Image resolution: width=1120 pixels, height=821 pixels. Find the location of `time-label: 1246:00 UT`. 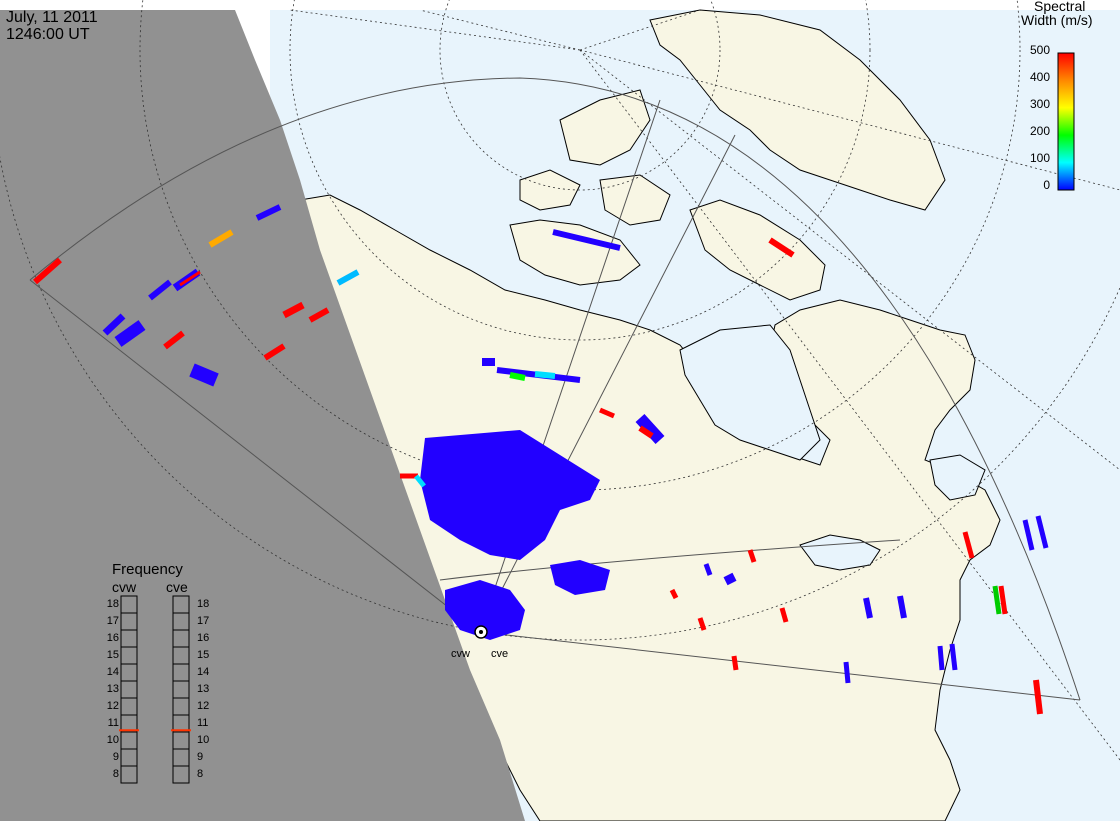

time-label: 1246:00 UT is located at coordinates (48, 34).